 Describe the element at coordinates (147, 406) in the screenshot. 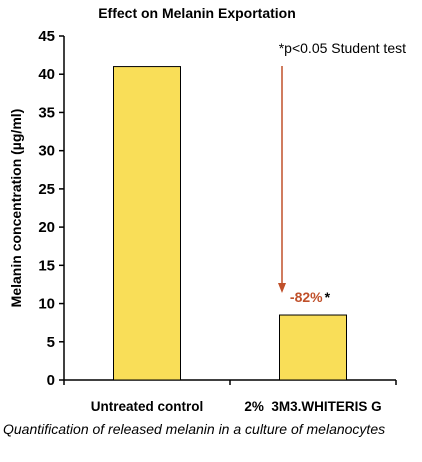

I see `category-label: Untreated control` at that location.